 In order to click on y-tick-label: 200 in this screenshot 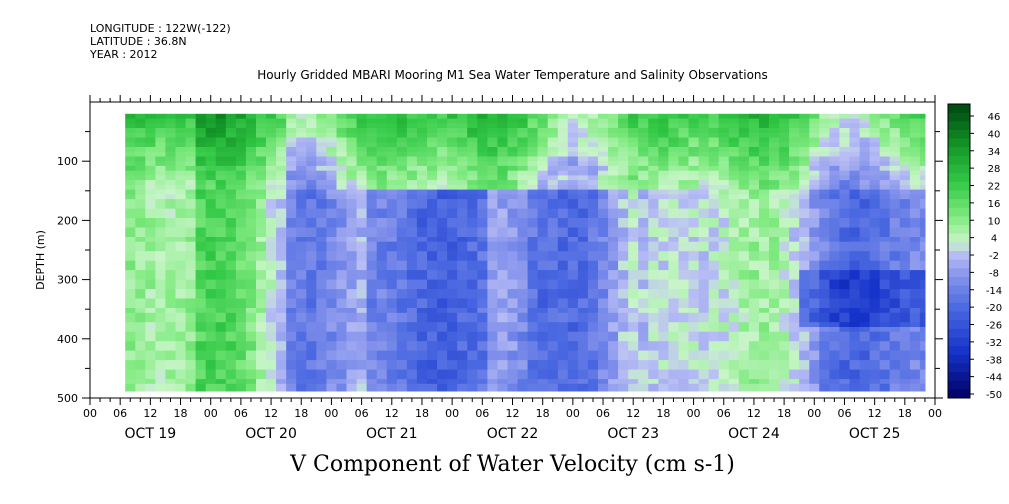, I will do `click(67, 220)`.